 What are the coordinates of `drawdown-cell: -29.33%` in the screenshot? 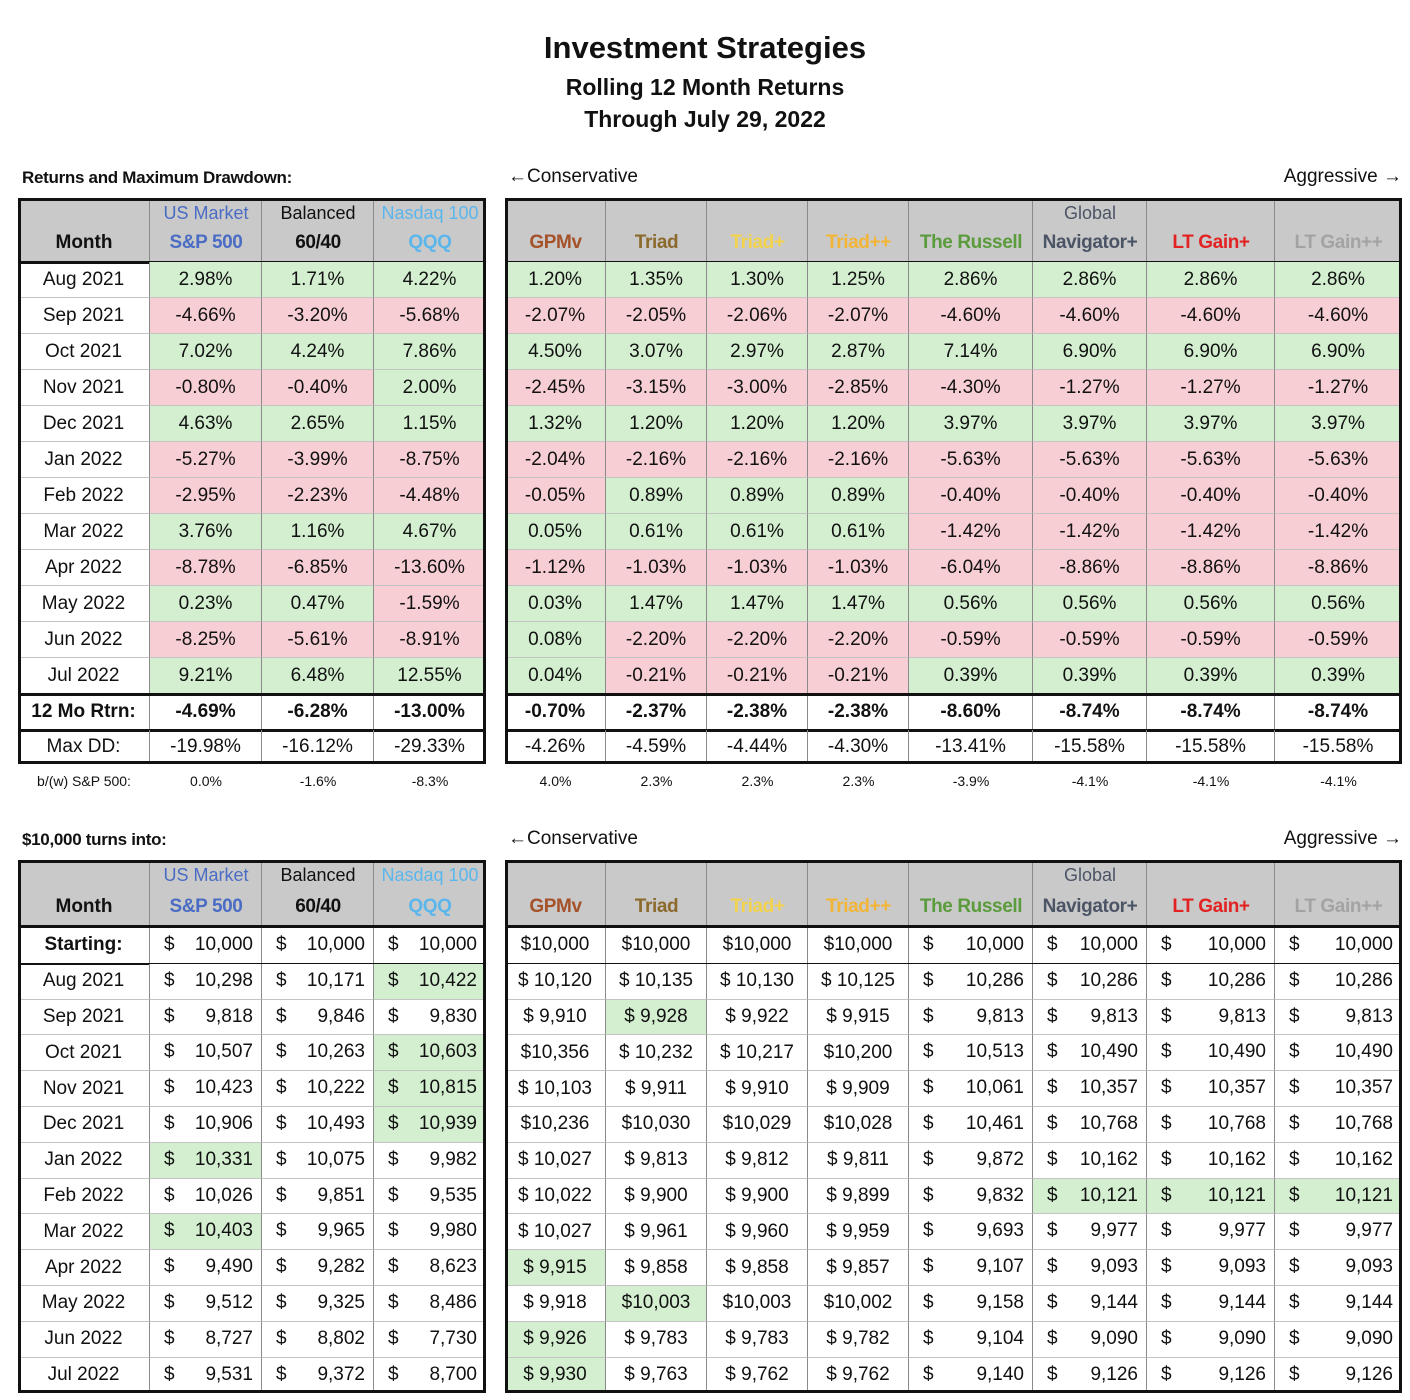 It's located at (430, 747).